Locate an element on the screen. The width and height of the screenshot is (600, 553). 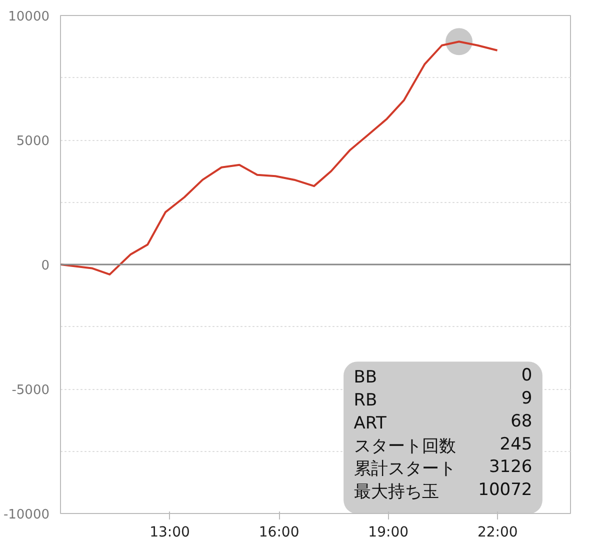
annotation: RB is located at coordinates (366, 400).